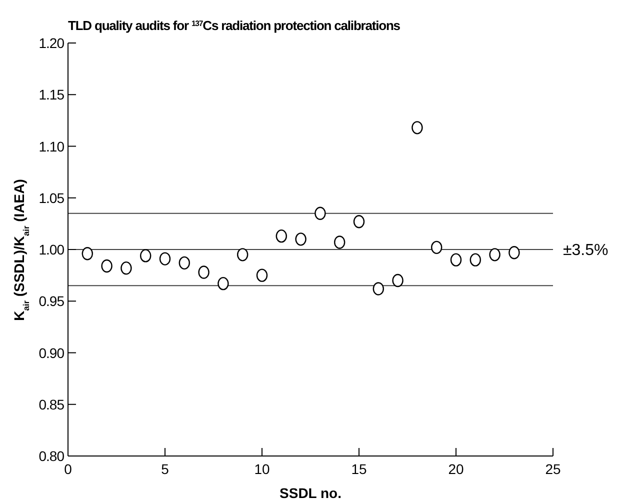  Describe the element at coordinates (51, 43) in the screenshot. I see `y-tick-label: 1.20` at that location.